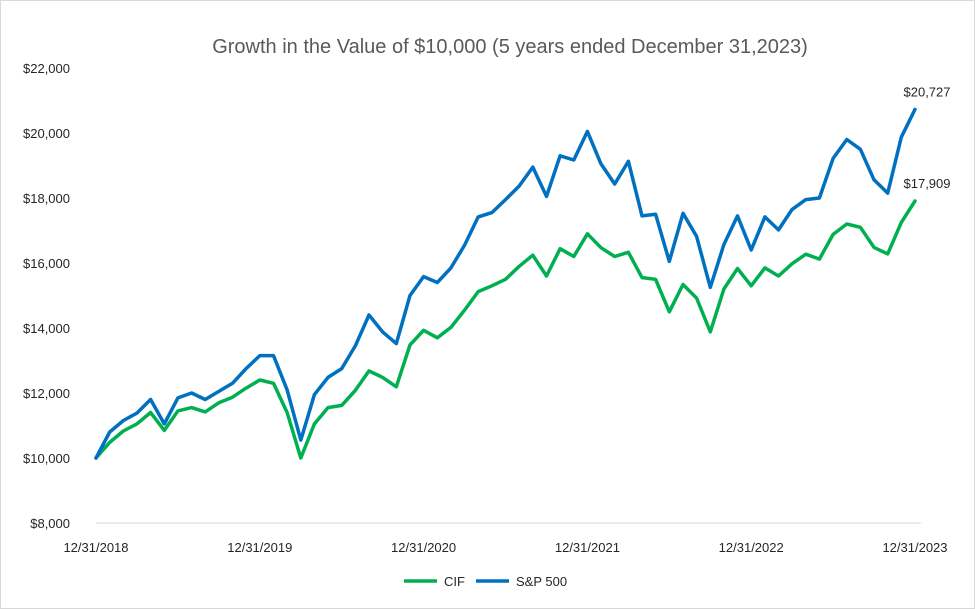 The width and height of the screenshot is (975, 610). Describe the element at coordinates (423, 547) in the screenshot. I see `x-tick-label: 12/31/2020` at that location.